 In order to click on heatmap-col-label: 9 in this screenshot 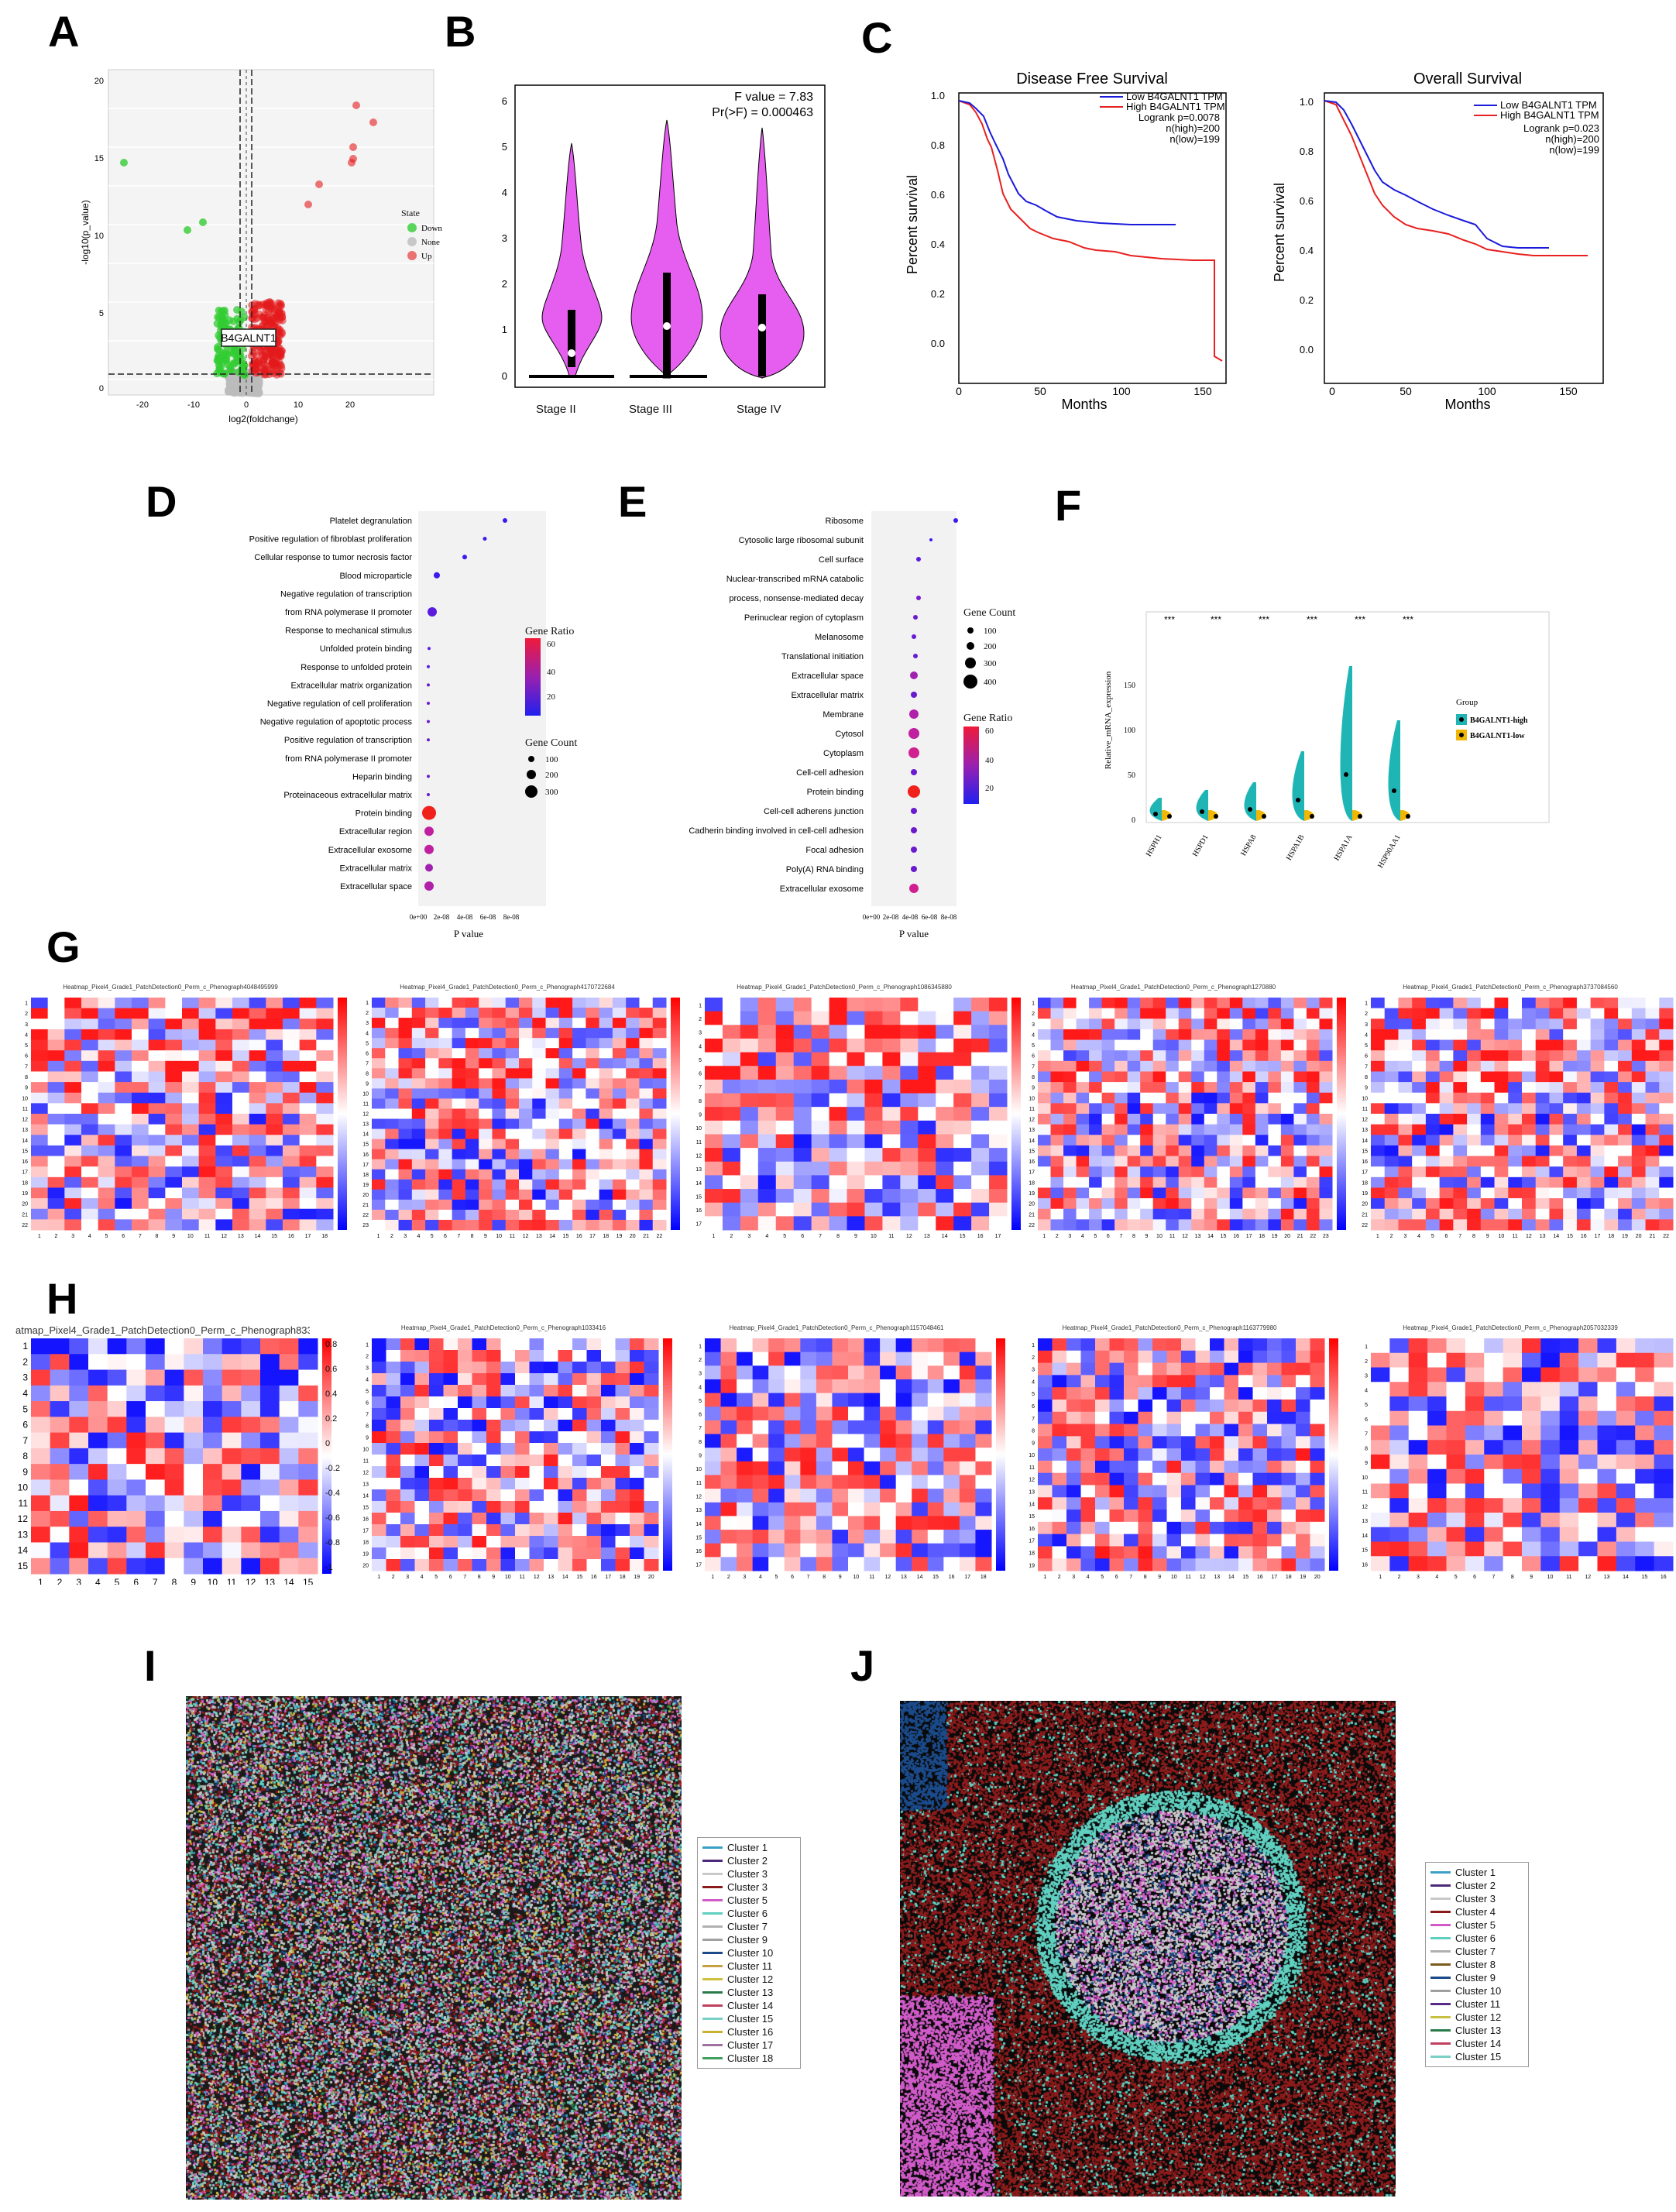, I will do `click(174, 1236)`.